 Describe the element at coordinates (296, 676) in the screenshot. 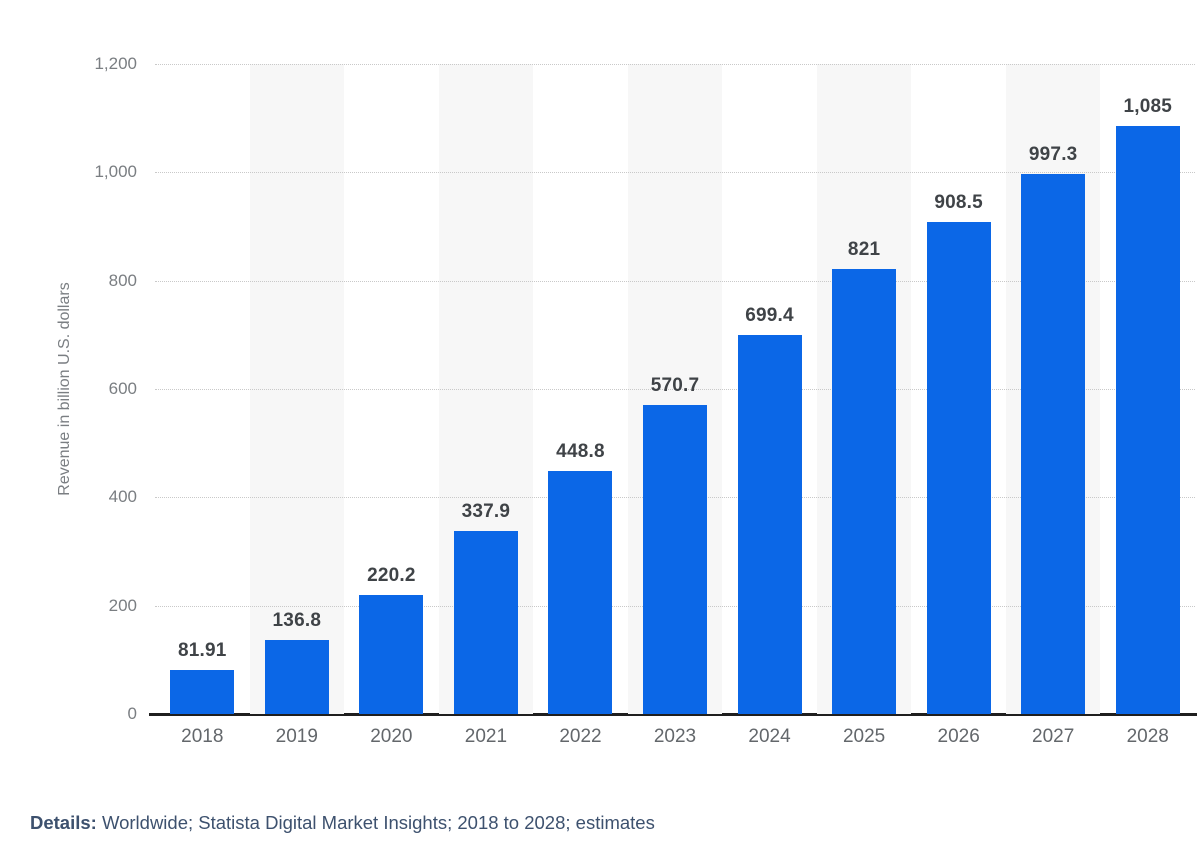

I see `bar-2019` at that location.